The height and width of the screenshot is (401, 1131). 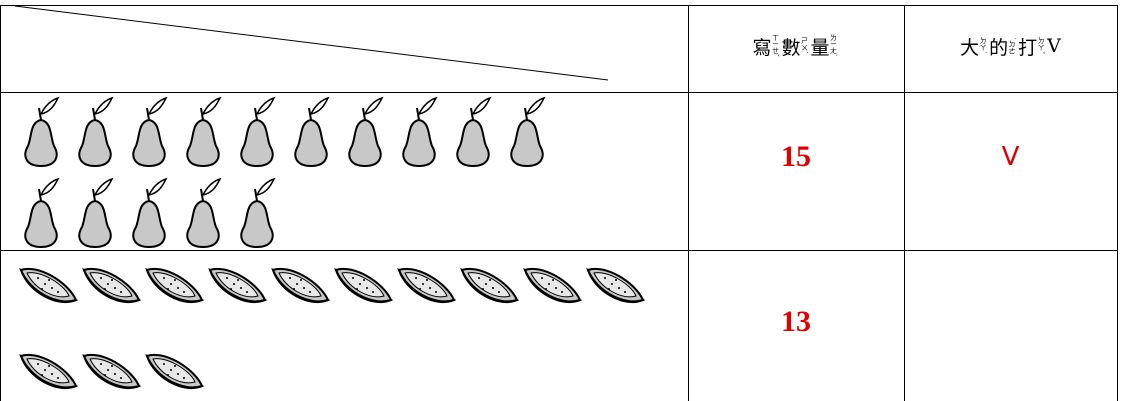 I want to click on char: 量, so click(x=820, y=47).